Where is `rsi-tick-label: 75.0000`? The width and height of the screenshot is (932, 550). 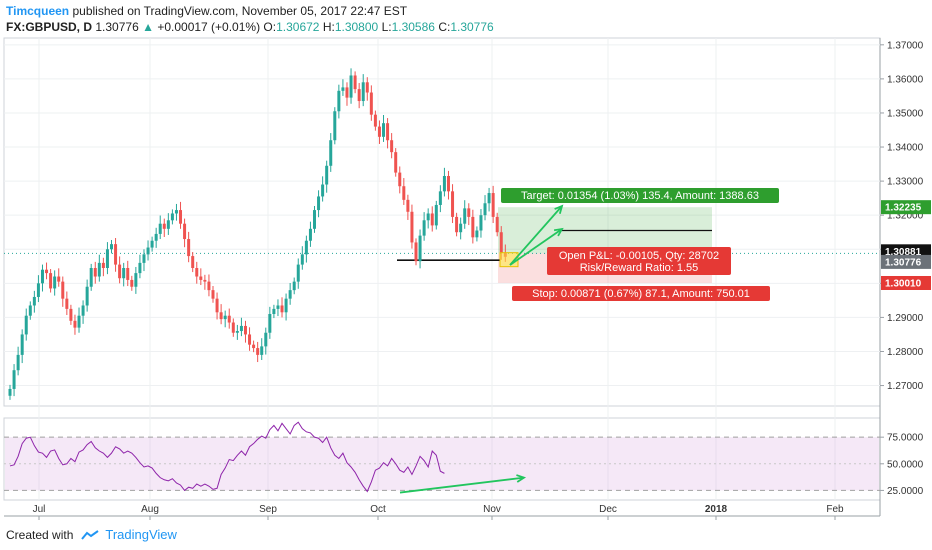 rsi-tick-label: 75.0000 is located at coordinates (905, 438).